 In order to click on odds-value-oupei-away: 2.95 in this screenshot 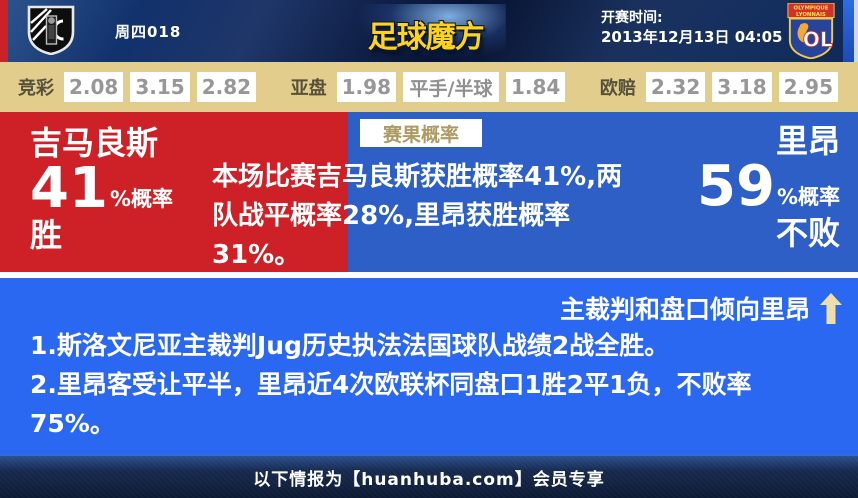, I will do `click(808, 87)`.